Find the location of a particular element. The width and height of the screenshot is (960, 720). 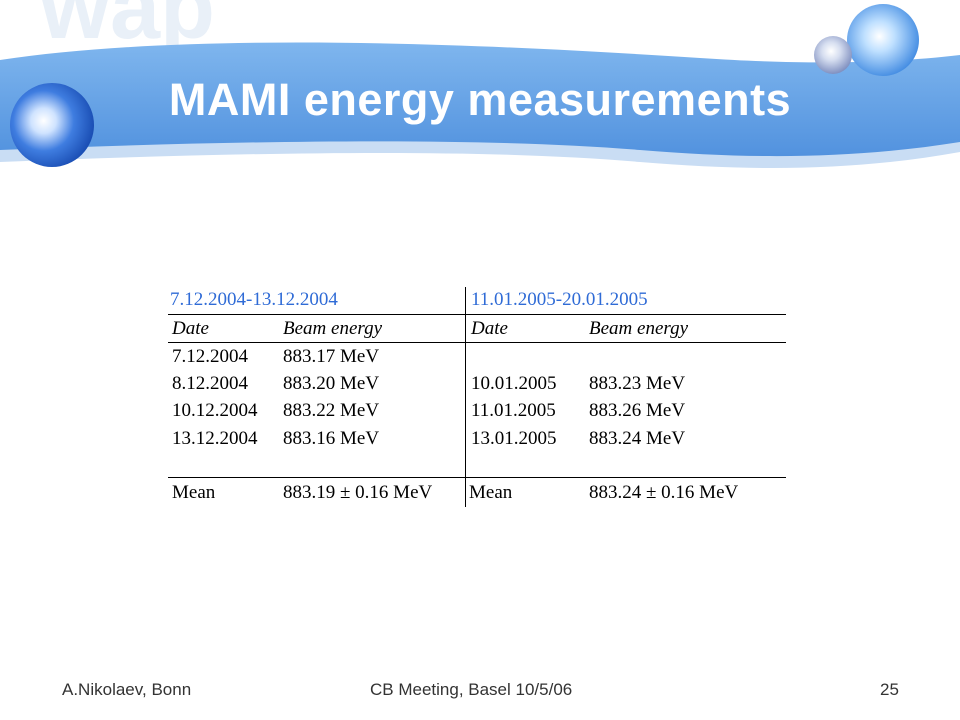

header-rule-top is located at coordinates (477, 314).